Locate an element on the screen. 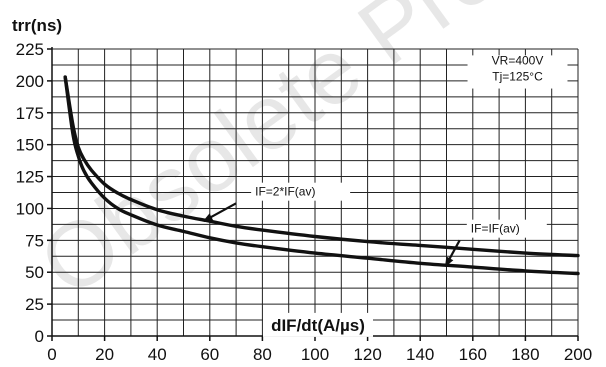  y-axis-title: trr(ns) is located at coordinates (37, 25).